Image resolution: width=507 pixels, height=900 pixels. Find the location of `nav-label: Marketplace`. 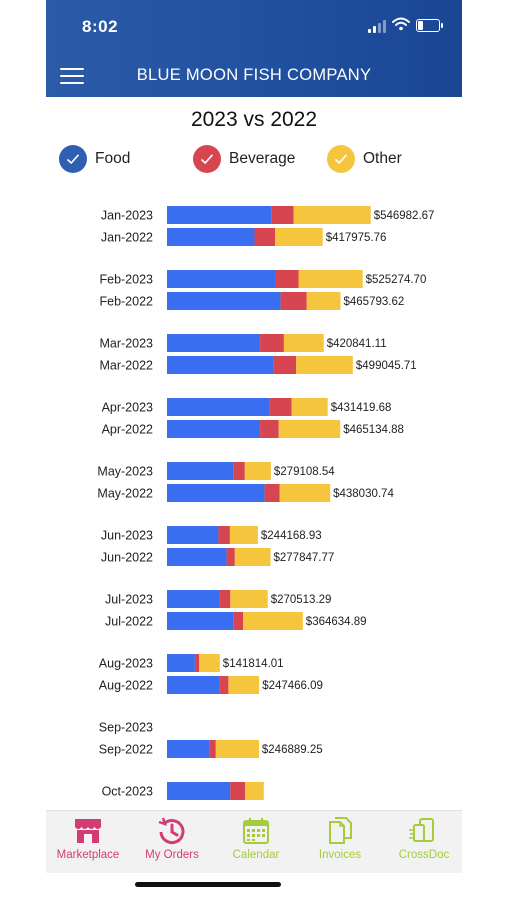

nav-label: Marketplace is located at coordinates (88, 855).